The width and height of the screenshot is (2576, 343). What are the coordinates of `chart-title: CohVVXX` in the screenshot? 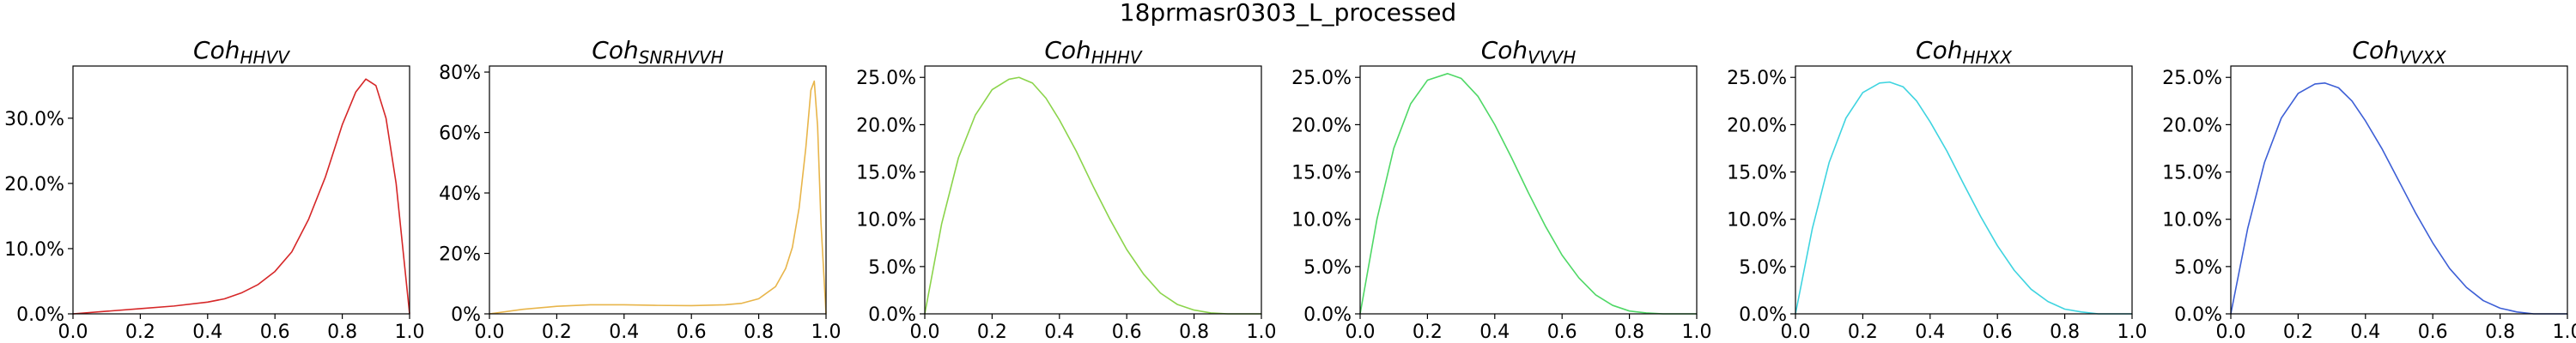 It's located at (2399, 52).